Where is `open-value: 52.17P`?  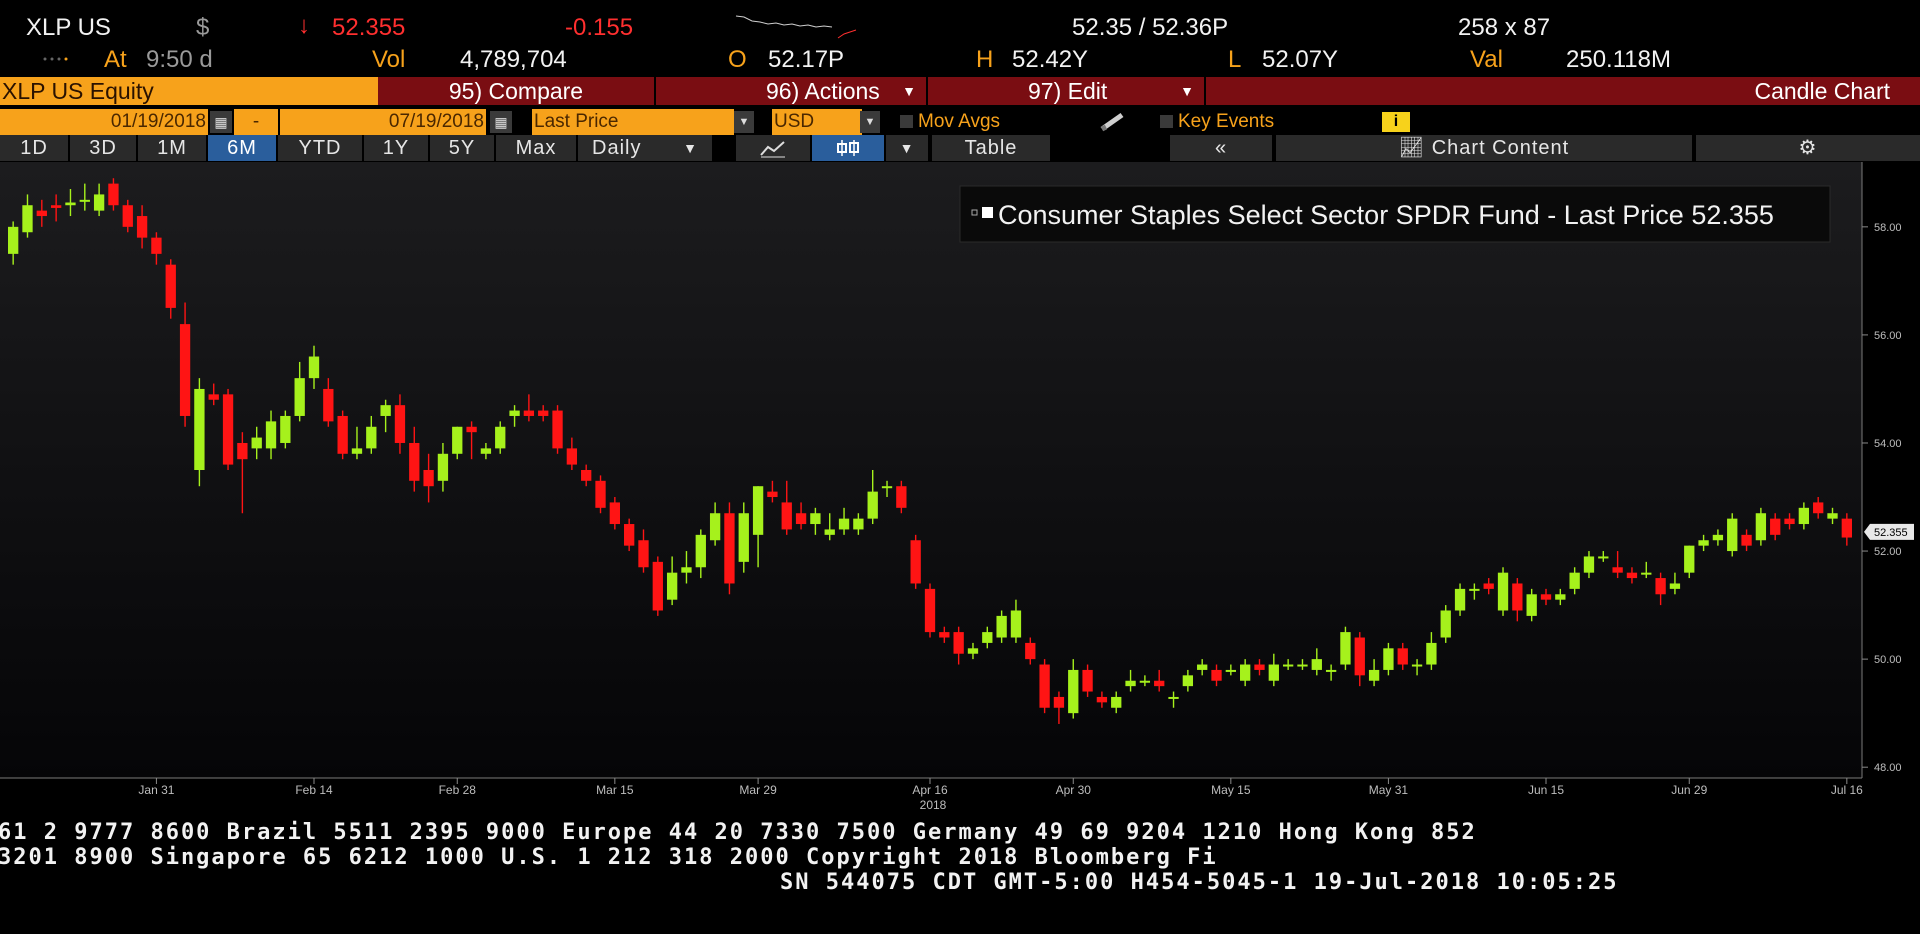 open-value: 52.17P is located at coordinates (806, 59).